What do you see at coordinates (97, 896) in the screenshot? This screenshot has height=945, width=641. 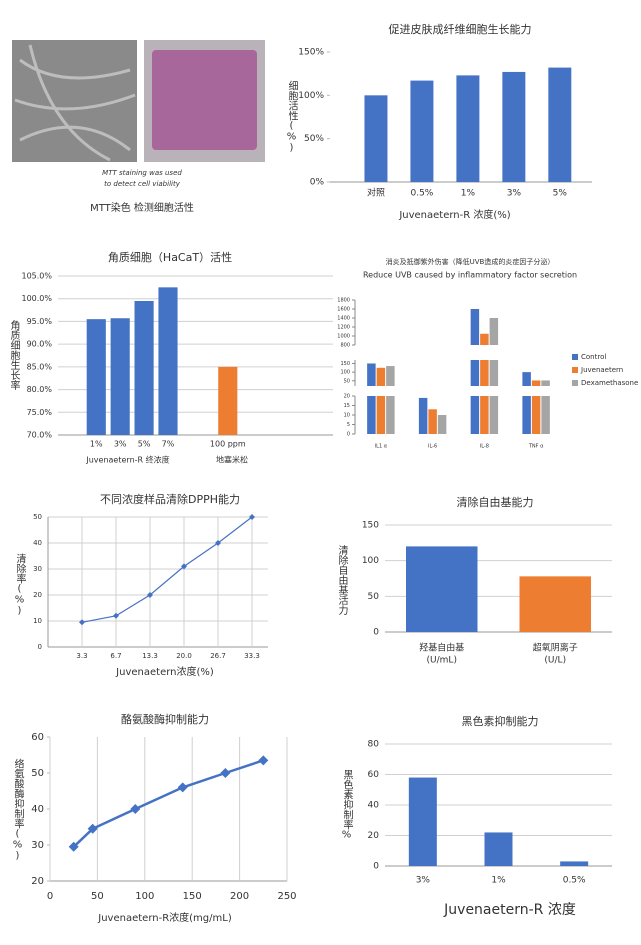 I see `x-tick-label: 50` at bounding box center [97, 896].